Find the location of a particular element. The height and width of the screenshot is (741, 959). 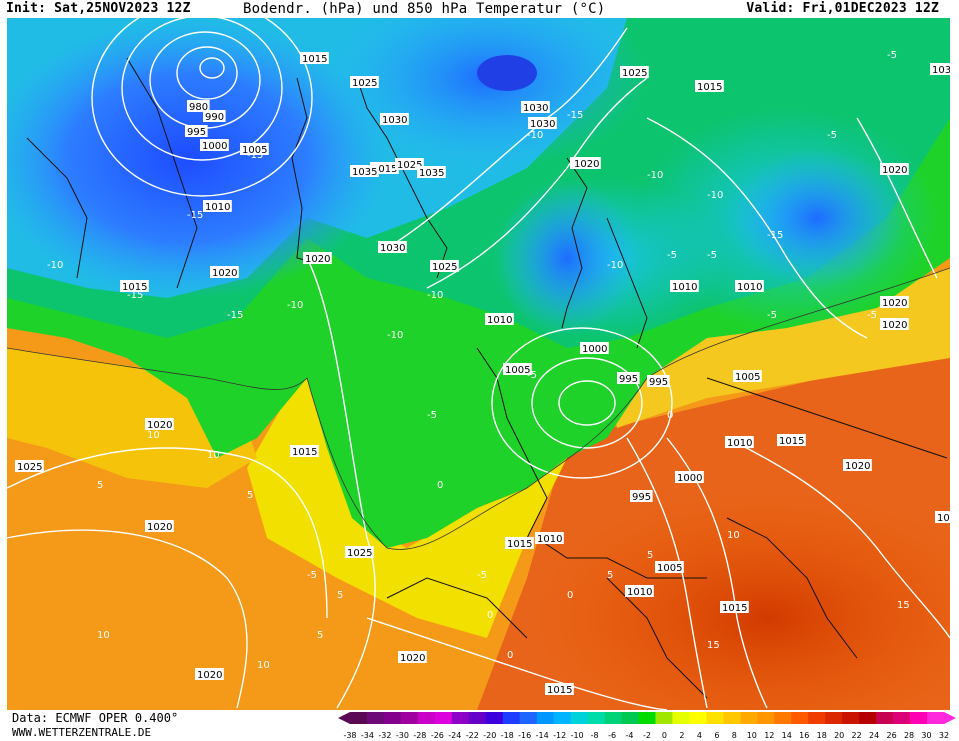

colorbar-tick-label: -18 is located at coordinates (507, 735).